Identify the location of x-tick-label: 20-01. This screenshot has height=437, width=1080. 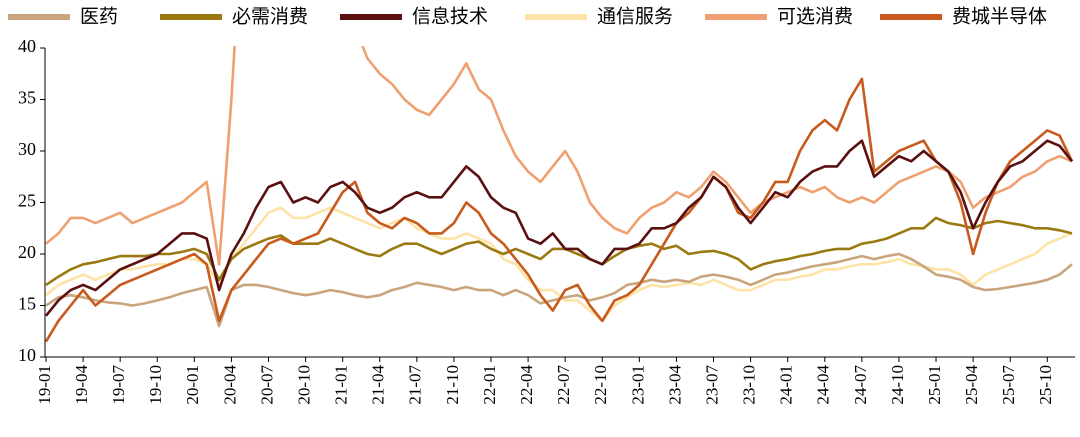
(192, 385).